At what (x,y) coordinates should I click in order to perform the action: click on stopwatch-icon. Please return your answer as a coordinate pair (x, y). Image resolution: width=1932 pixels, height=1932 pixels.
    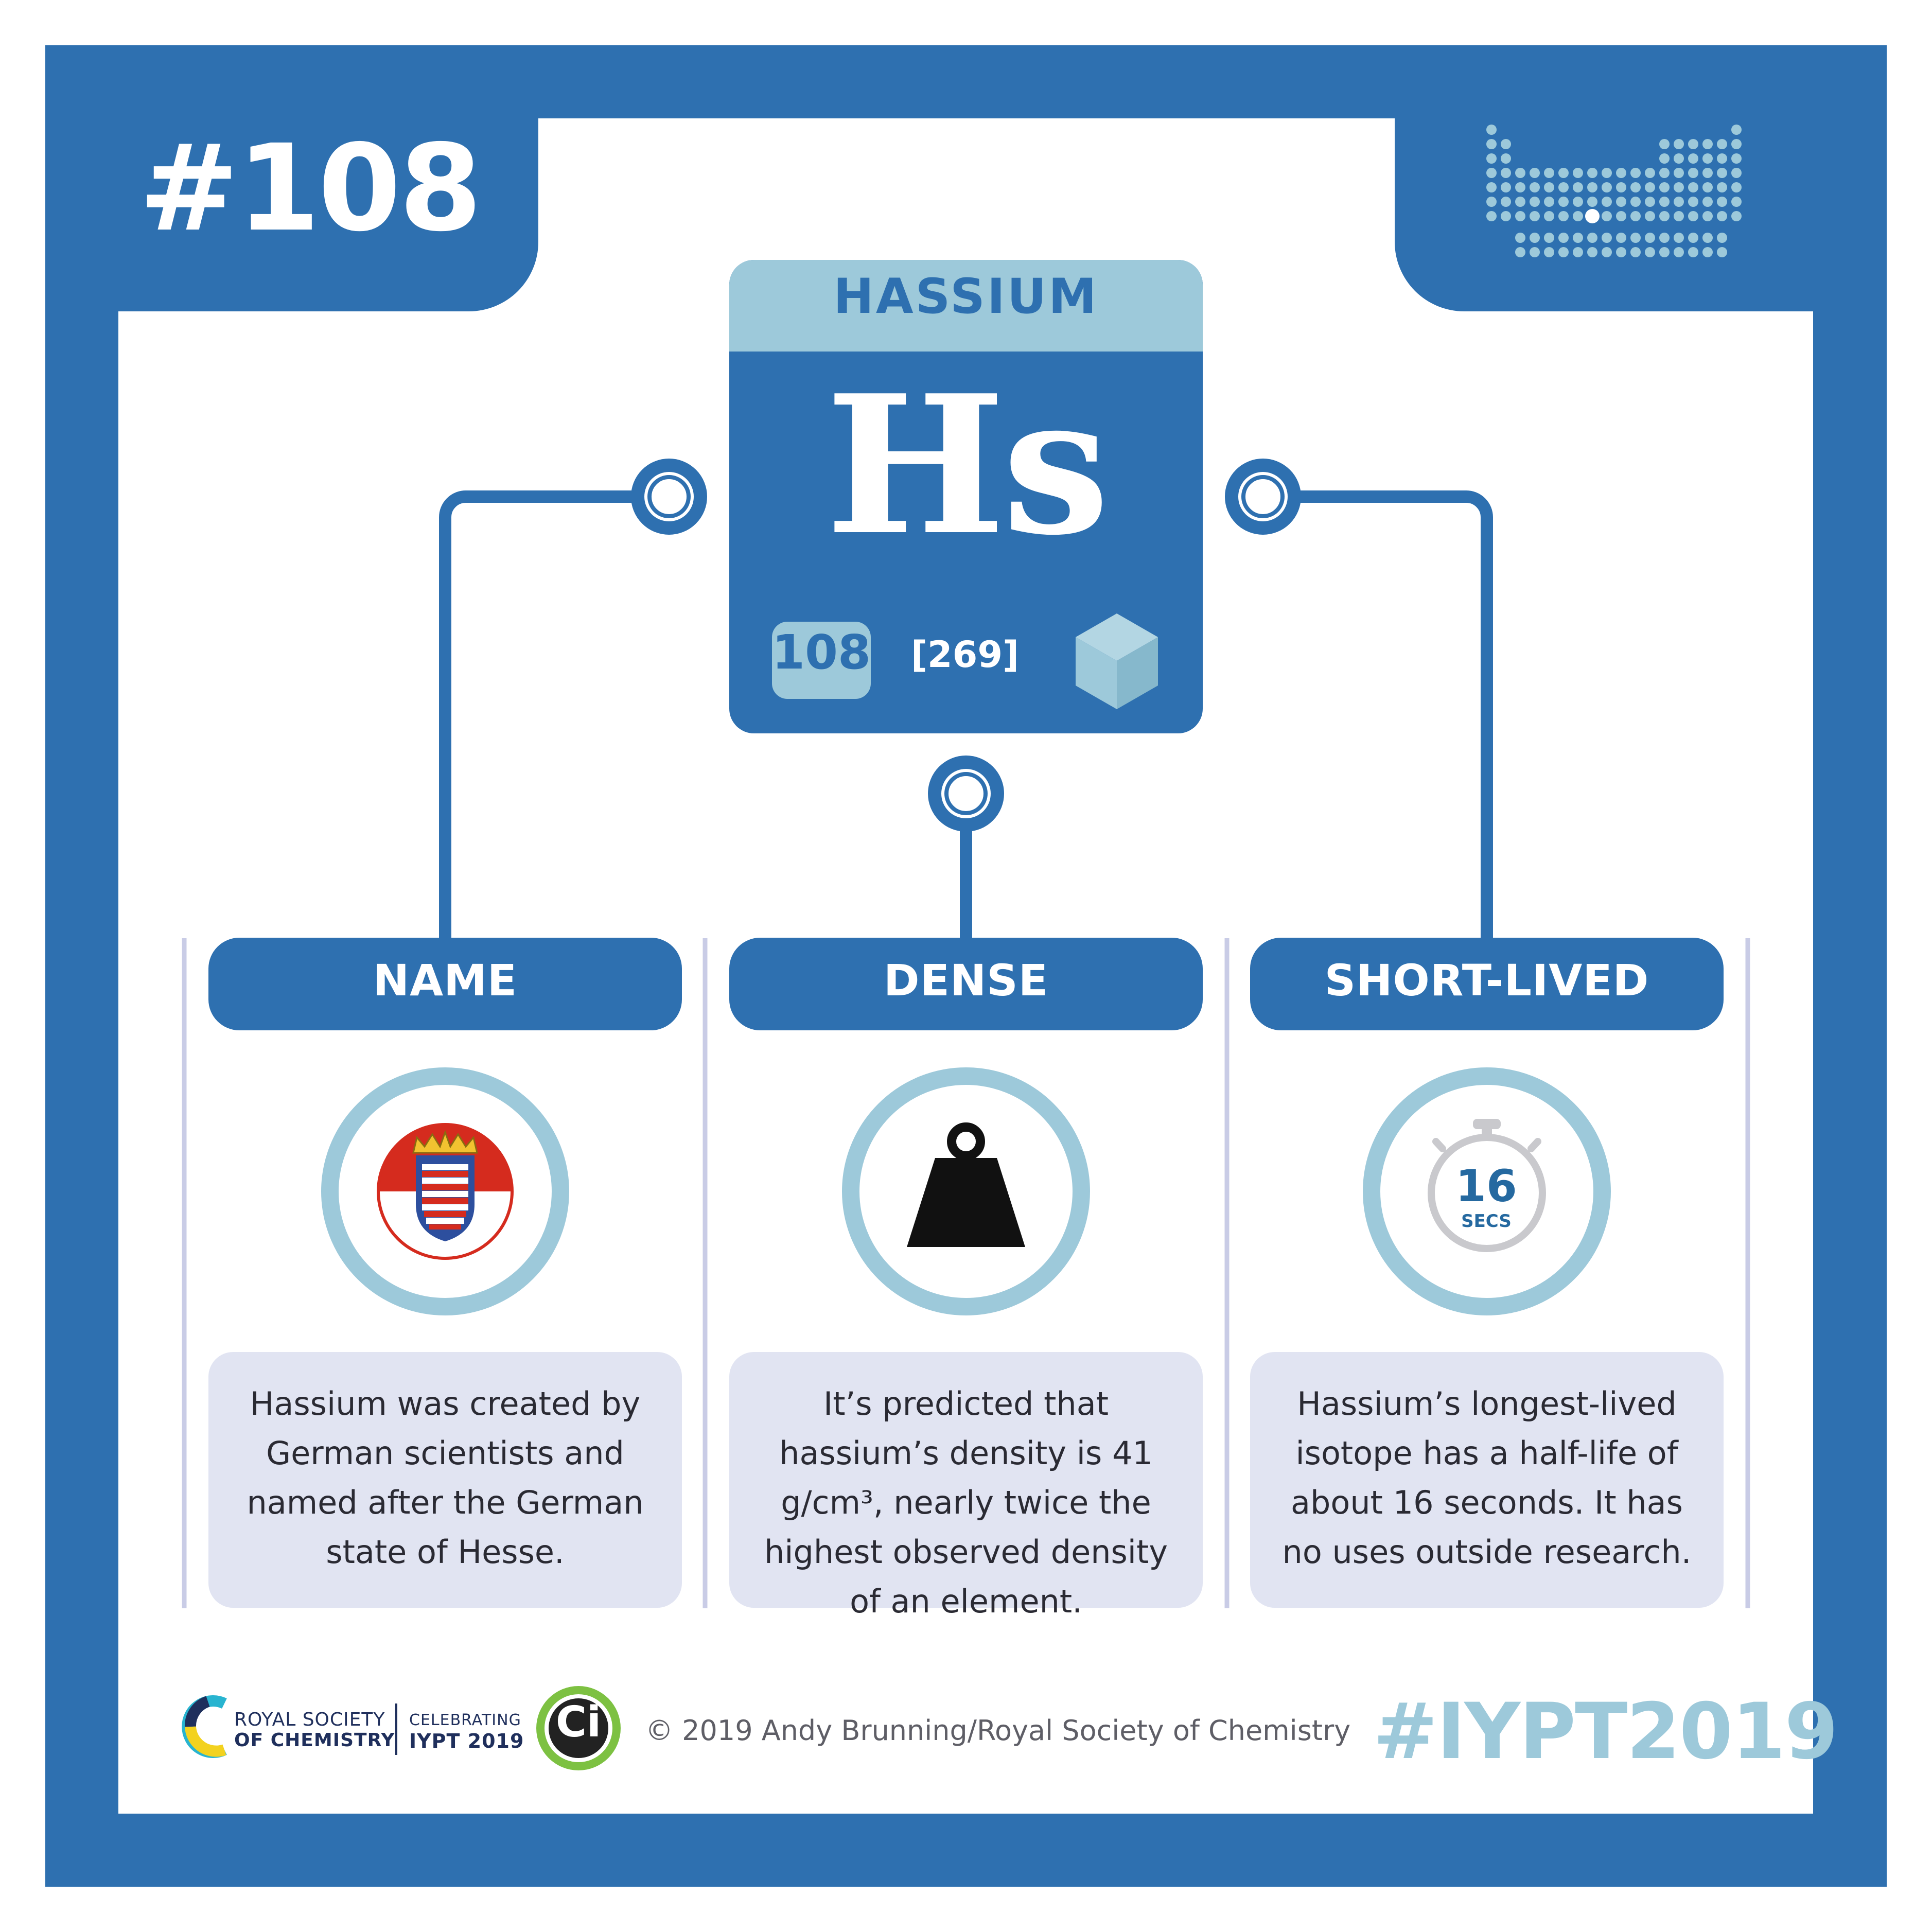
    Looking at the image, I should click on (1487, 1185).